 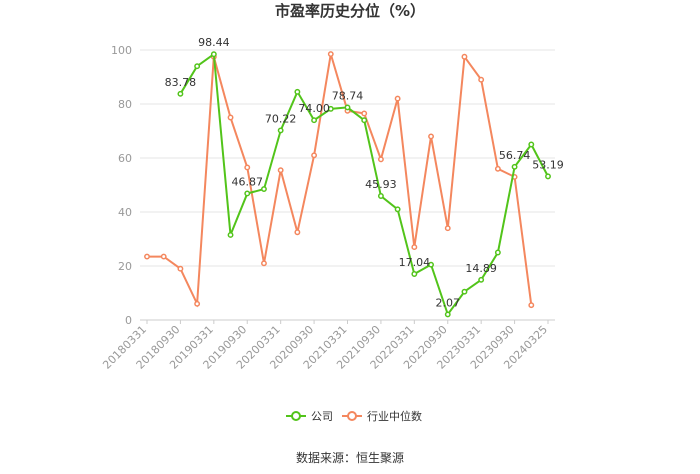 What do you see at coordinates (394, 416) in the screenshot?
I see `legend-label: 行业中位数` at bounding box center [394, 416].